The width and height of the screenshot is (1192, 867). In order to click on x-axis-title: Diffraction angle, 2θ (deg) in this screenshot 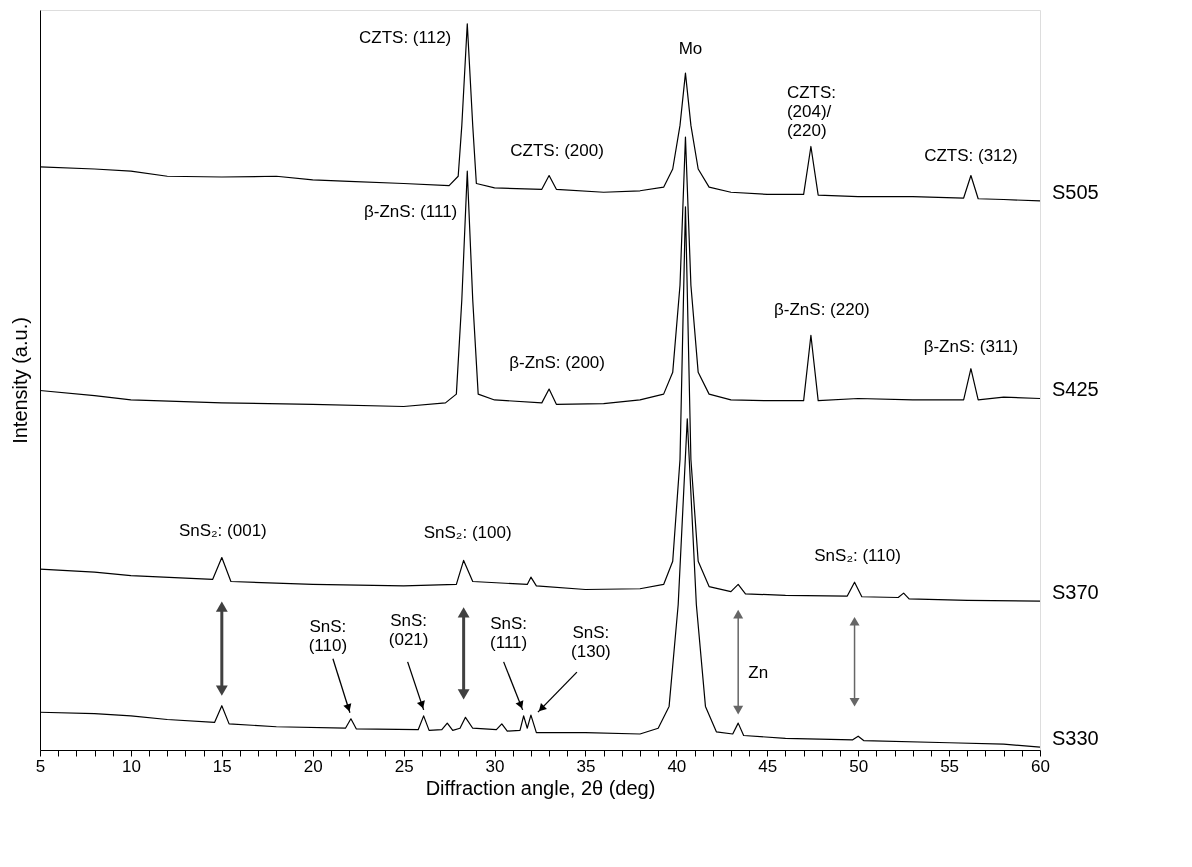, I will do `click(540, 787)`.